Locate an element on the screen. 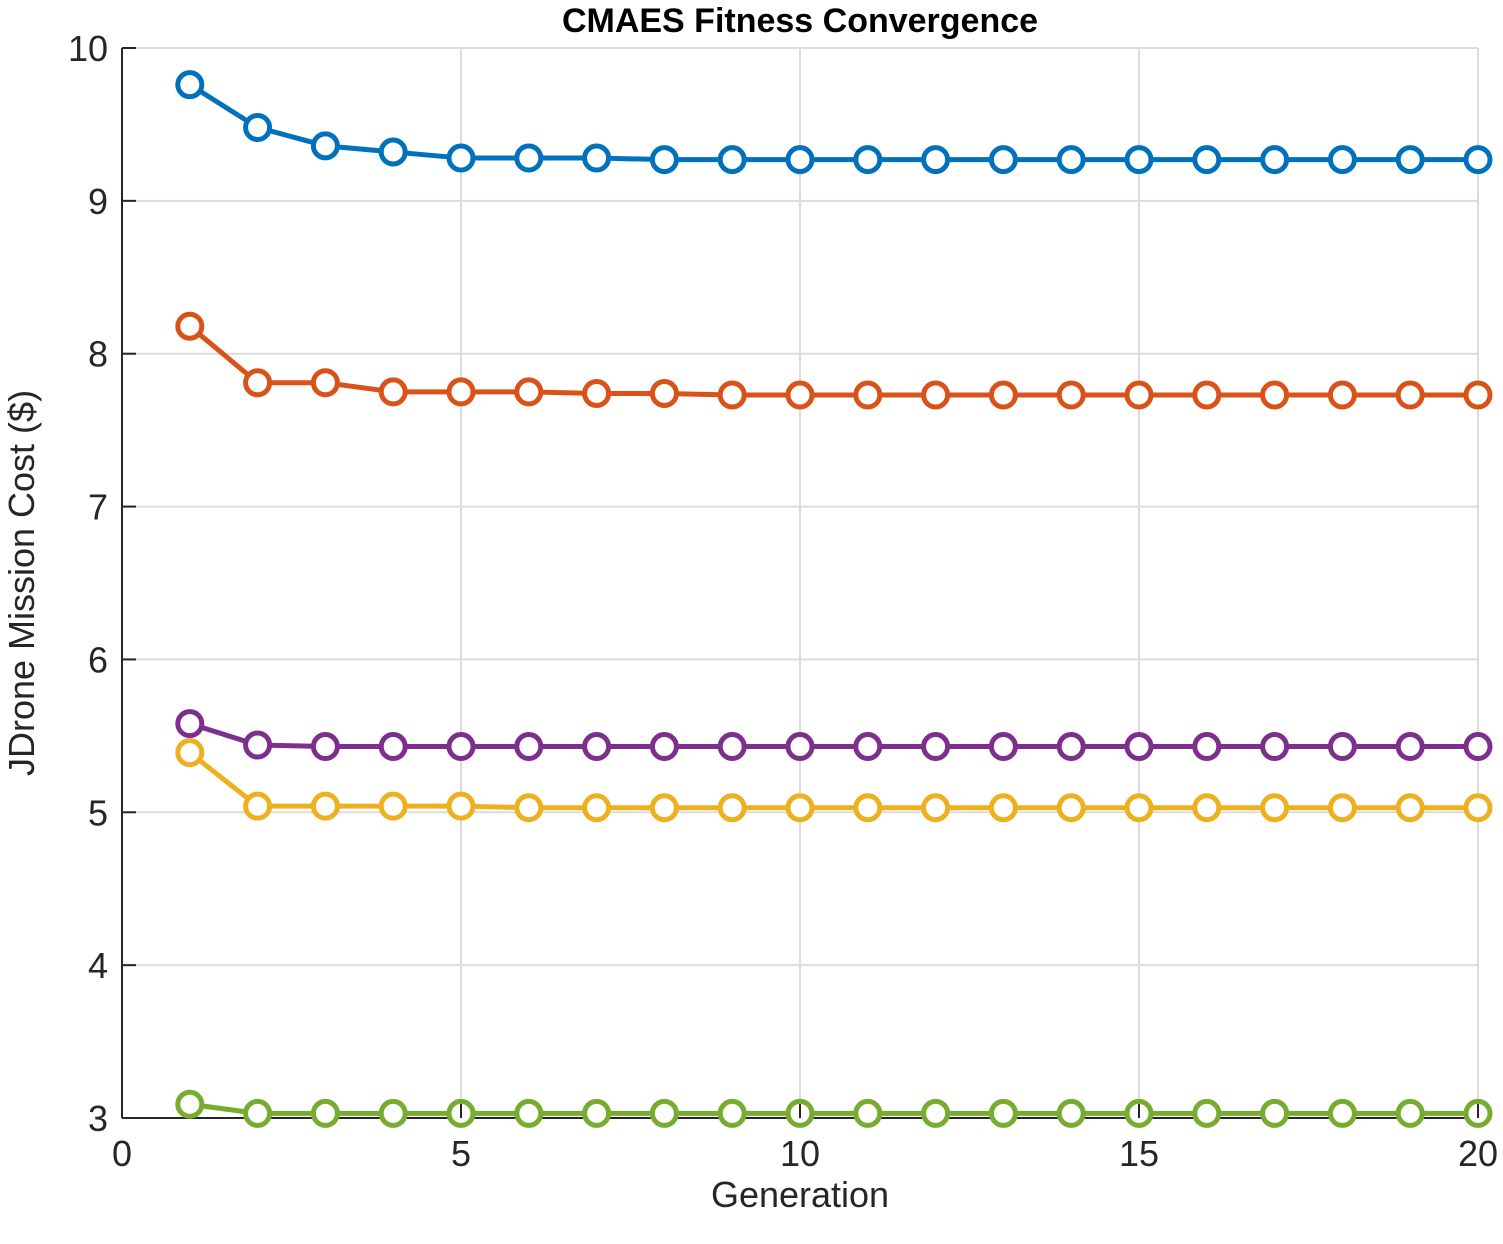  y-tick-label-2: 5 is located at coordinates (98, 812).